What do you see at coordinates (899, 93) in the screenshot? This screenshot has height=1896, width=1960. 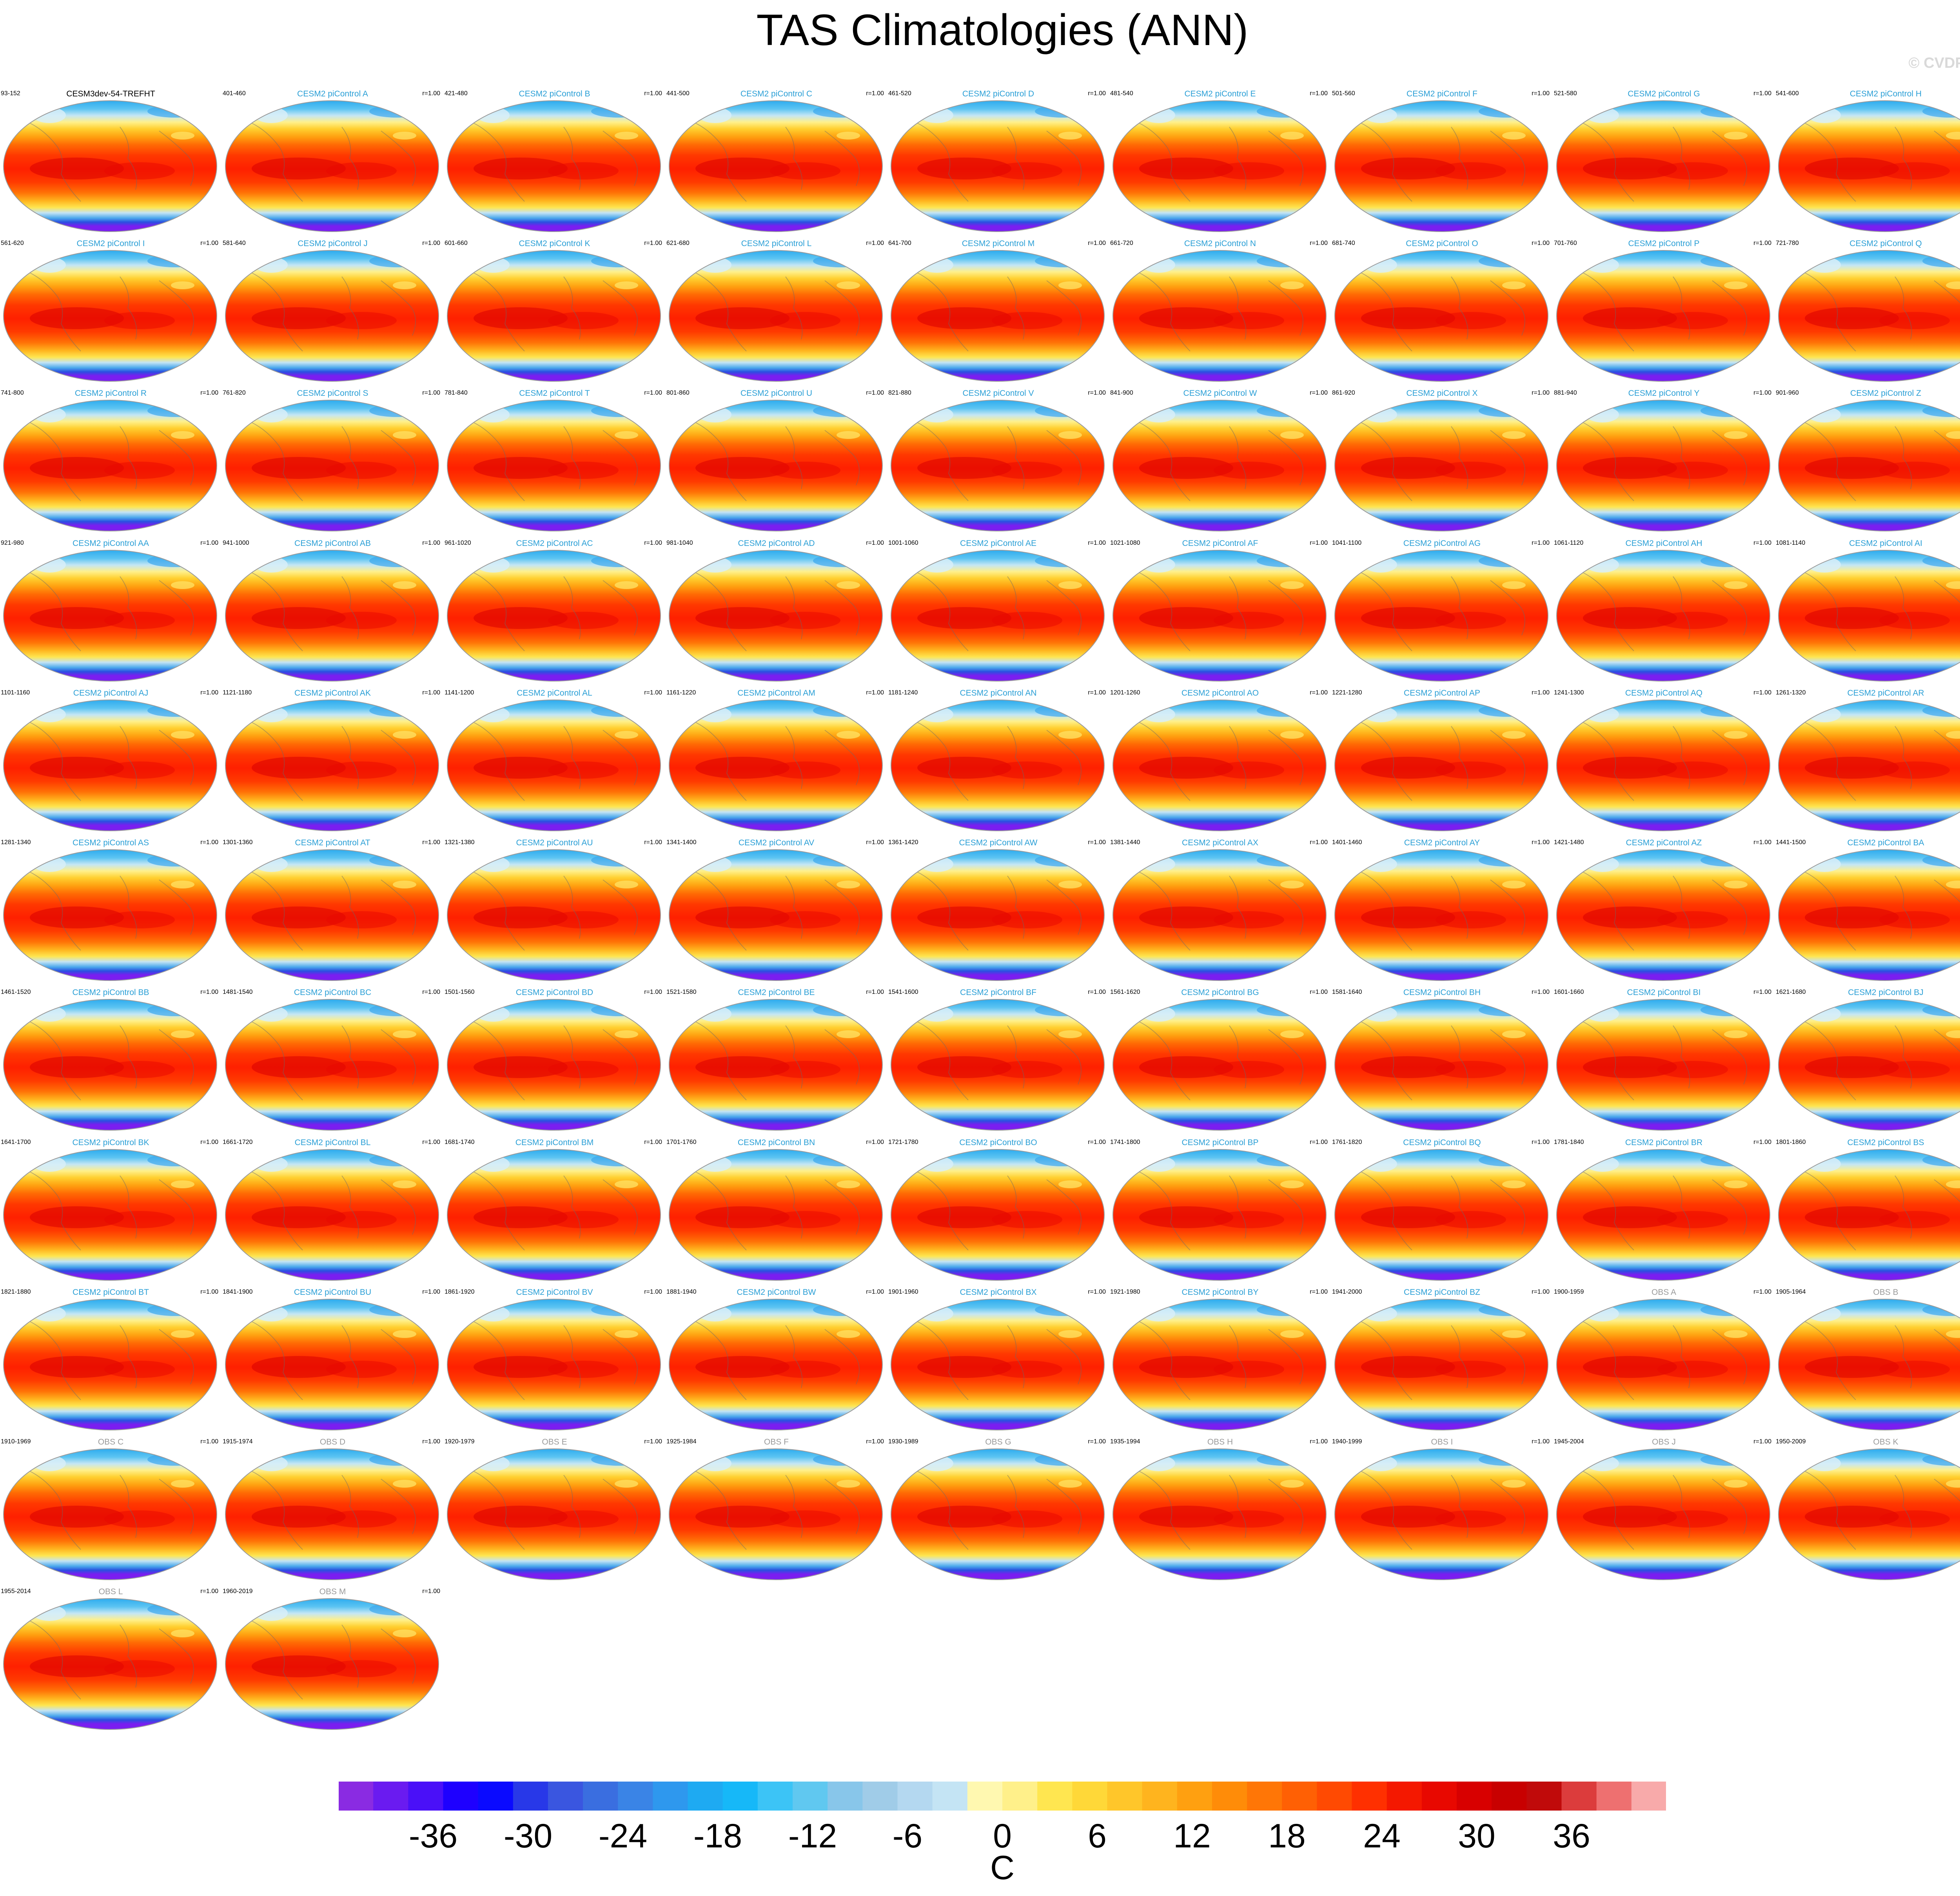 I see `panel-years: 461-520` at bounding box center [899, 93].